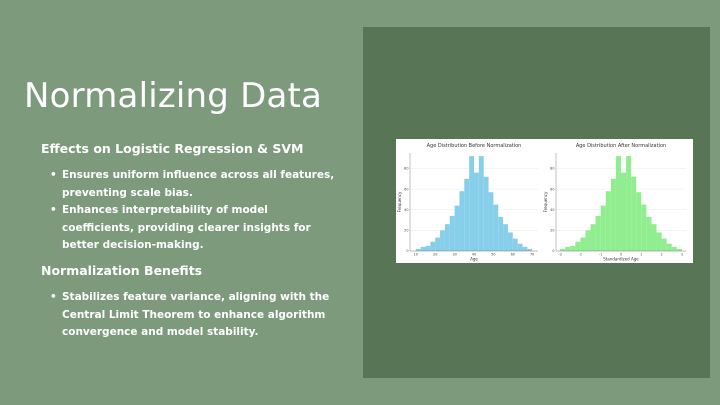 This screenshot has height=405, width=720. What do you see at coordinates (513, 255) in the screenshot?
I see `before-x-tick-label: 60` at bounding box center [513, 255].